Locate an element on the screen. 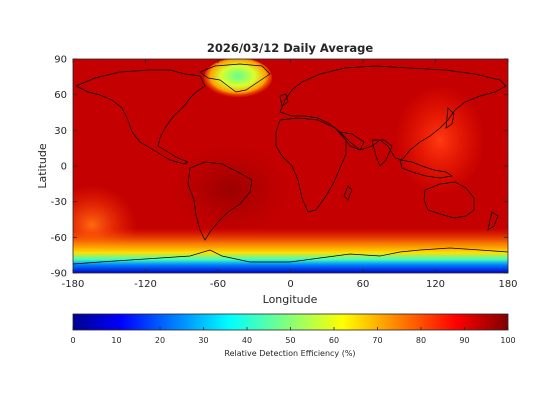  colorbar-tick-label: 20 is located at coordinates (160, 340).